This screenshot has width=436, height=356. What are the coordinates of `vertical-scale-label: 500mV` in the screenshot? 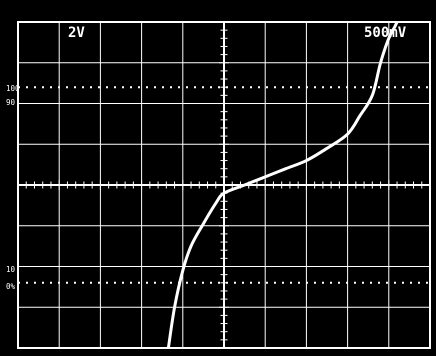 It's located at (385, 33).